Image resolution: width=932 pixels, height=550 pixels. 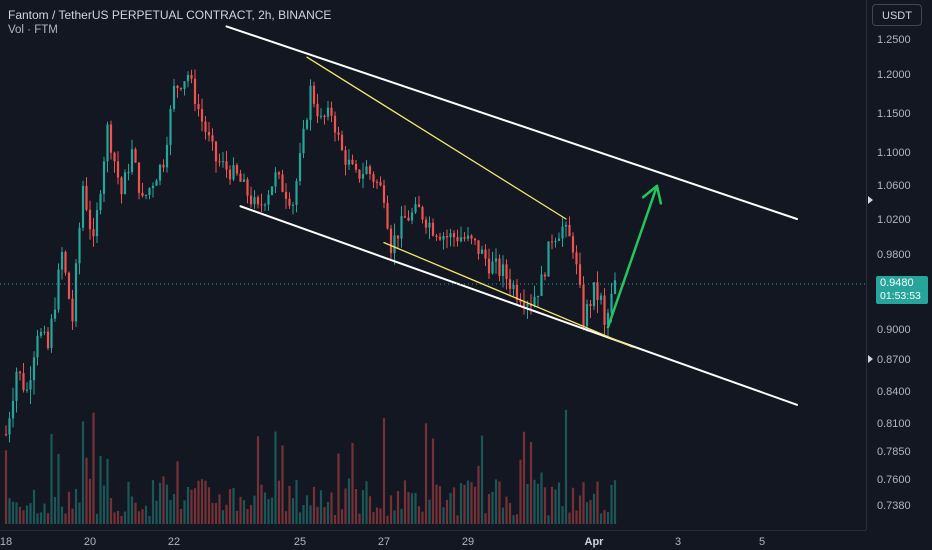 I want to click on currency-button: USDT, so click(x=897, y=15).